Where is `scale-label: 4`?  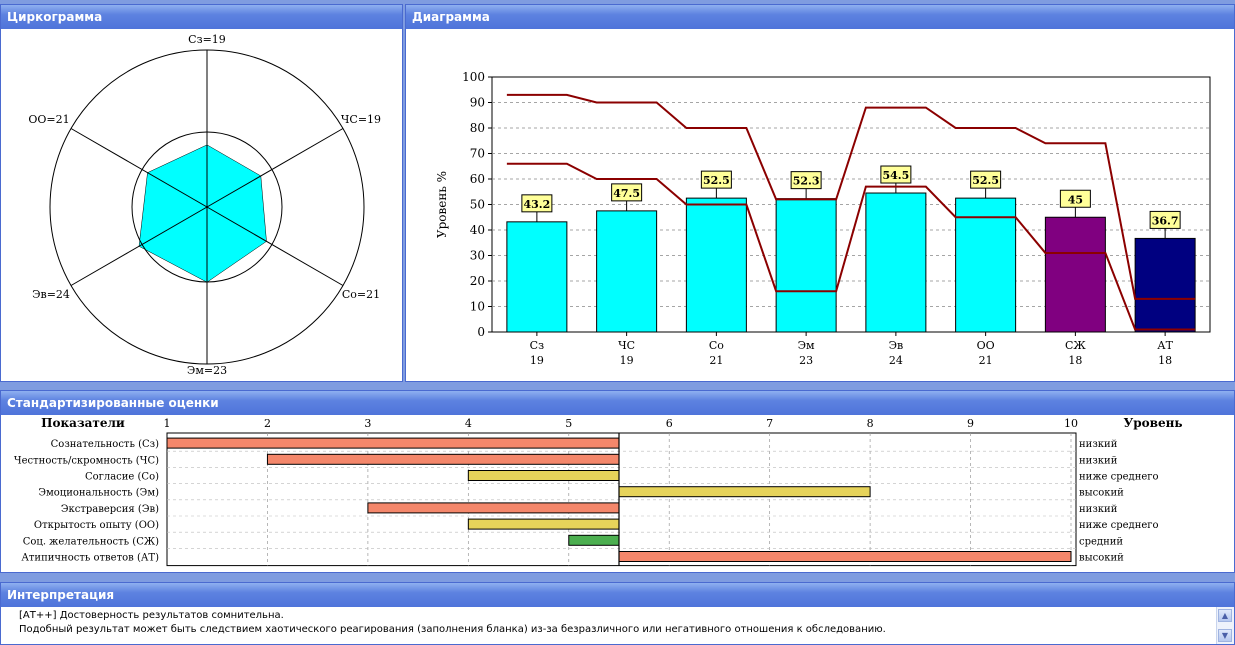 scale-label: 4 is located at coordinates (468, 423).